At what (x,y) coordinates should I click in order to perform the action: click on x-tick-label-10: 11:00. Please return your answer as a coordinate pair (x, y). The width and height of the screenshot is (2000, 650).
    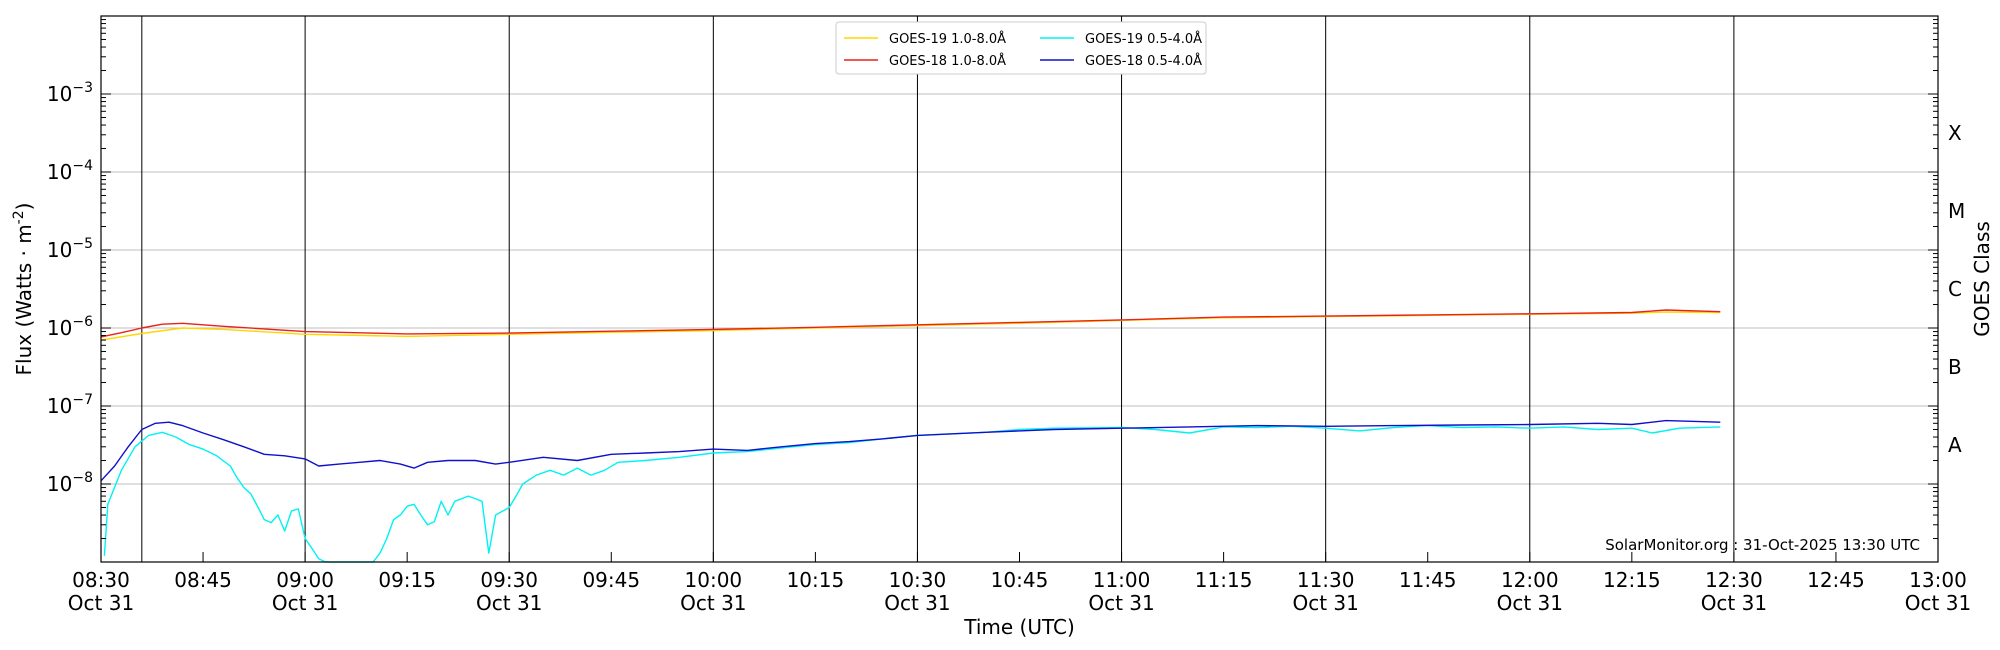
    Looking at the image, I should click on (1122, 580).